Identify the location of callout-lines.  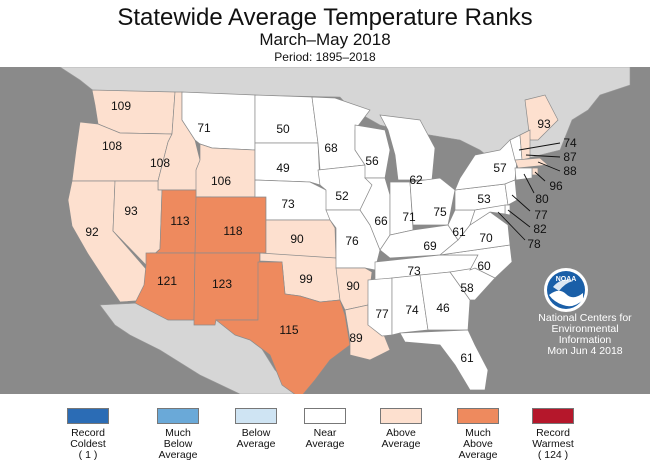
(529, 191).